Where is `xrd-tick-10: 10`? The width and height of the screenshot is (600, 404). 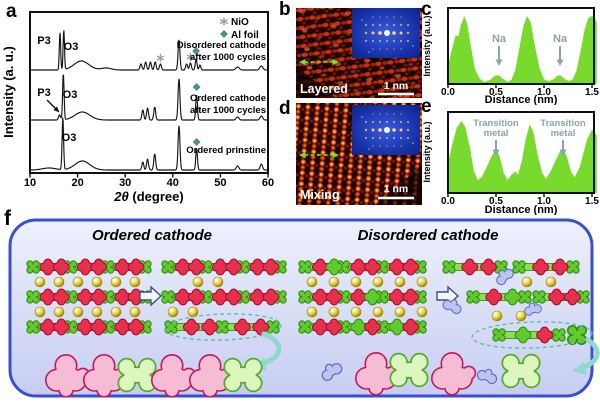
xrd-tick-10: 10 is located at coordinates (30, 183).